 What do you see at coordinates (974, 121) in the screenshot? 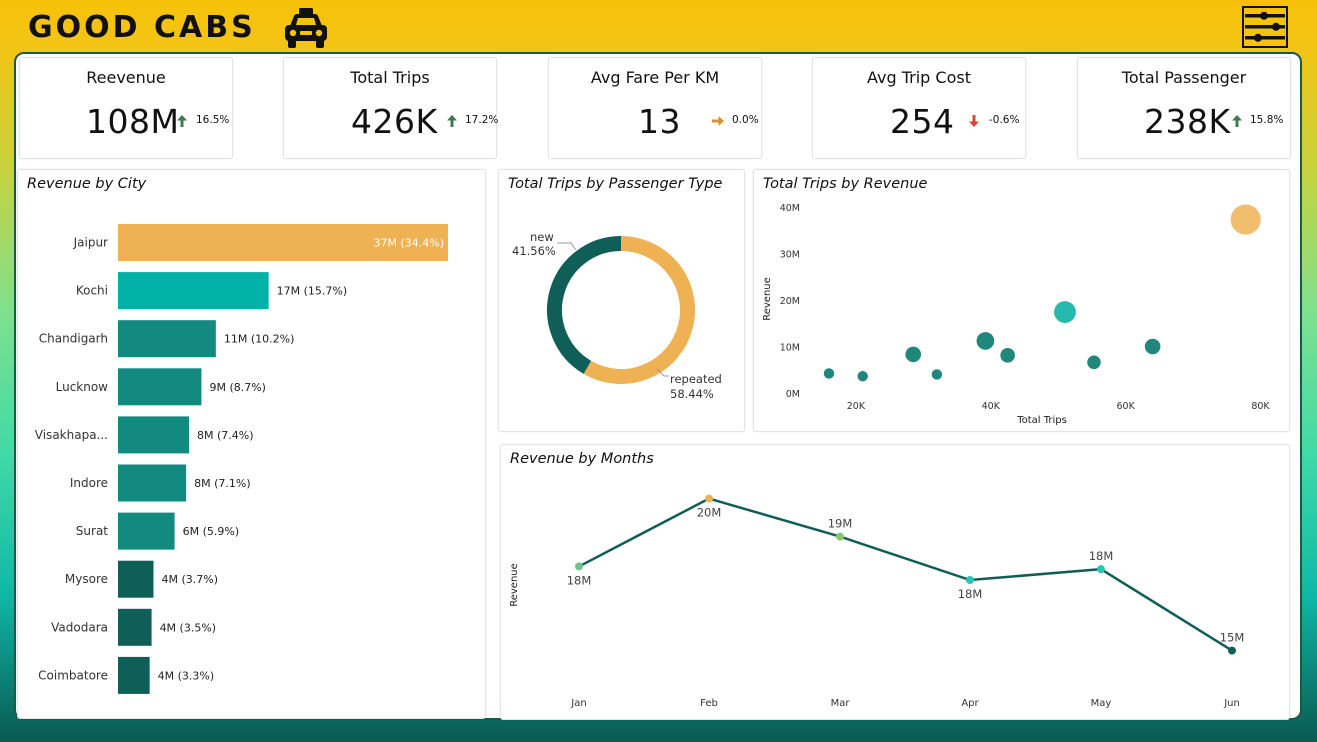
I see `arrow-down-icon` at bounding box center [974, 121].